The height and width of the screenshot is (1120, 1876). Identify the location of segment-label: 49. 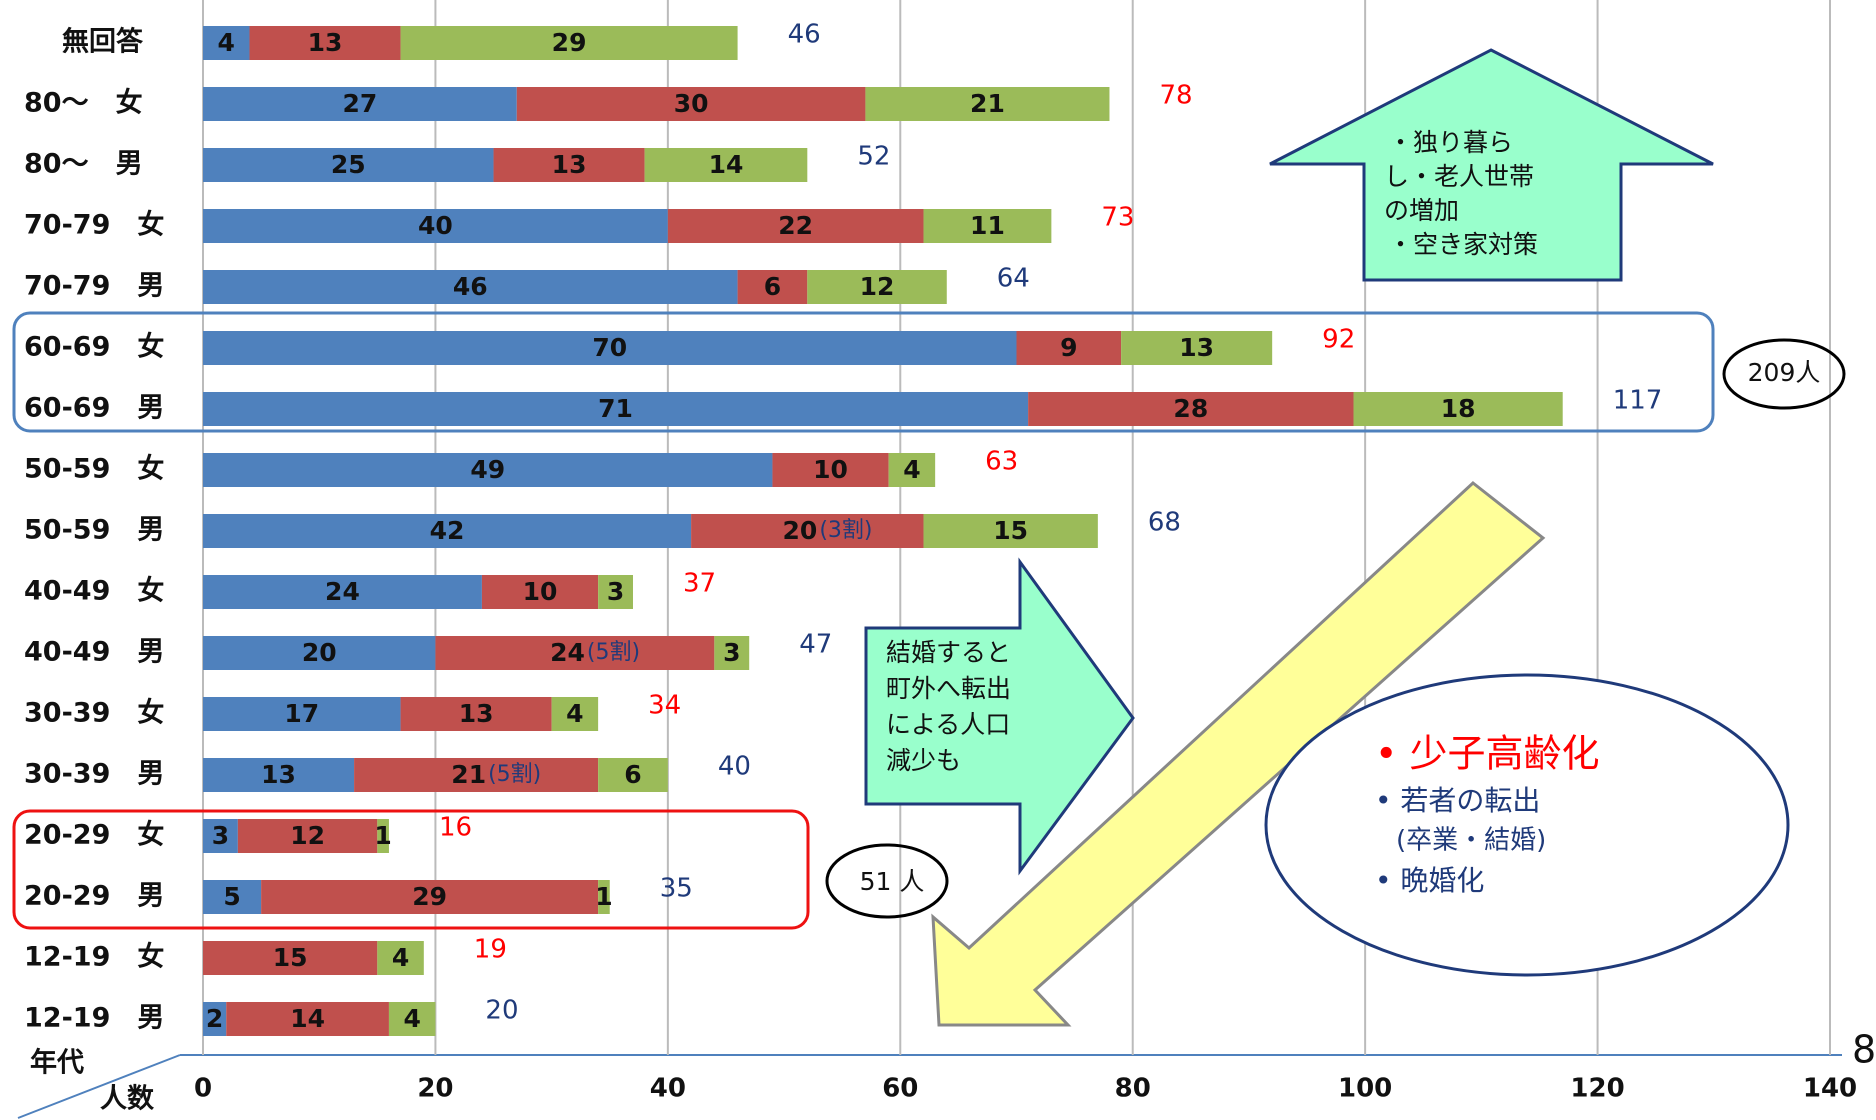
(487, 469).